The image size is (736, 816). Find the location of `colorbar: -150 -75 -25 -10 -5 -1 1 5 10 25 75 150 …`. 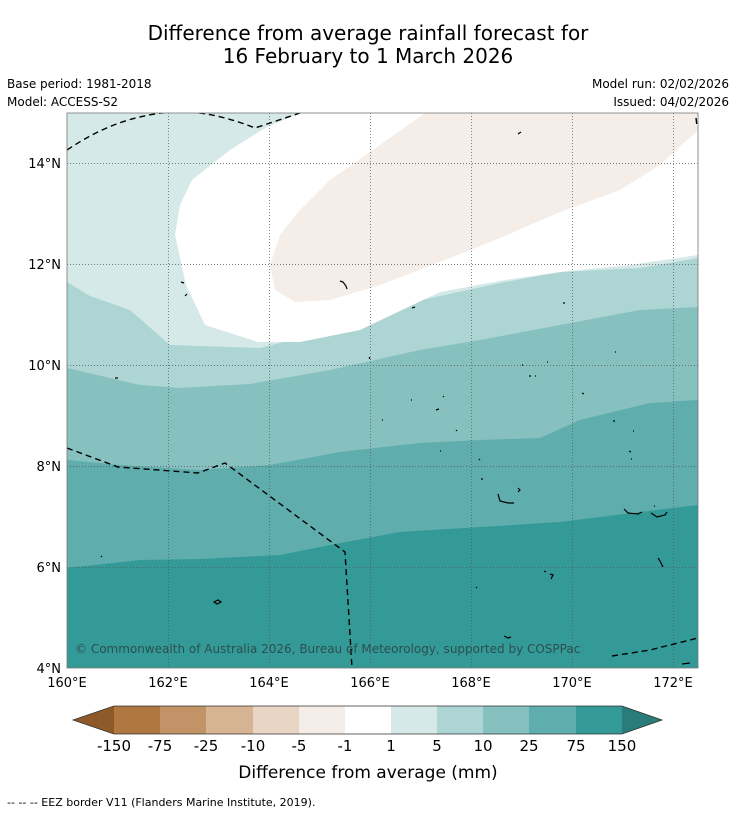

colorbar: -150 -75 -25 -10 -5 -1 1 5 10 25 75 150 … is located at coordinates (367, 744).